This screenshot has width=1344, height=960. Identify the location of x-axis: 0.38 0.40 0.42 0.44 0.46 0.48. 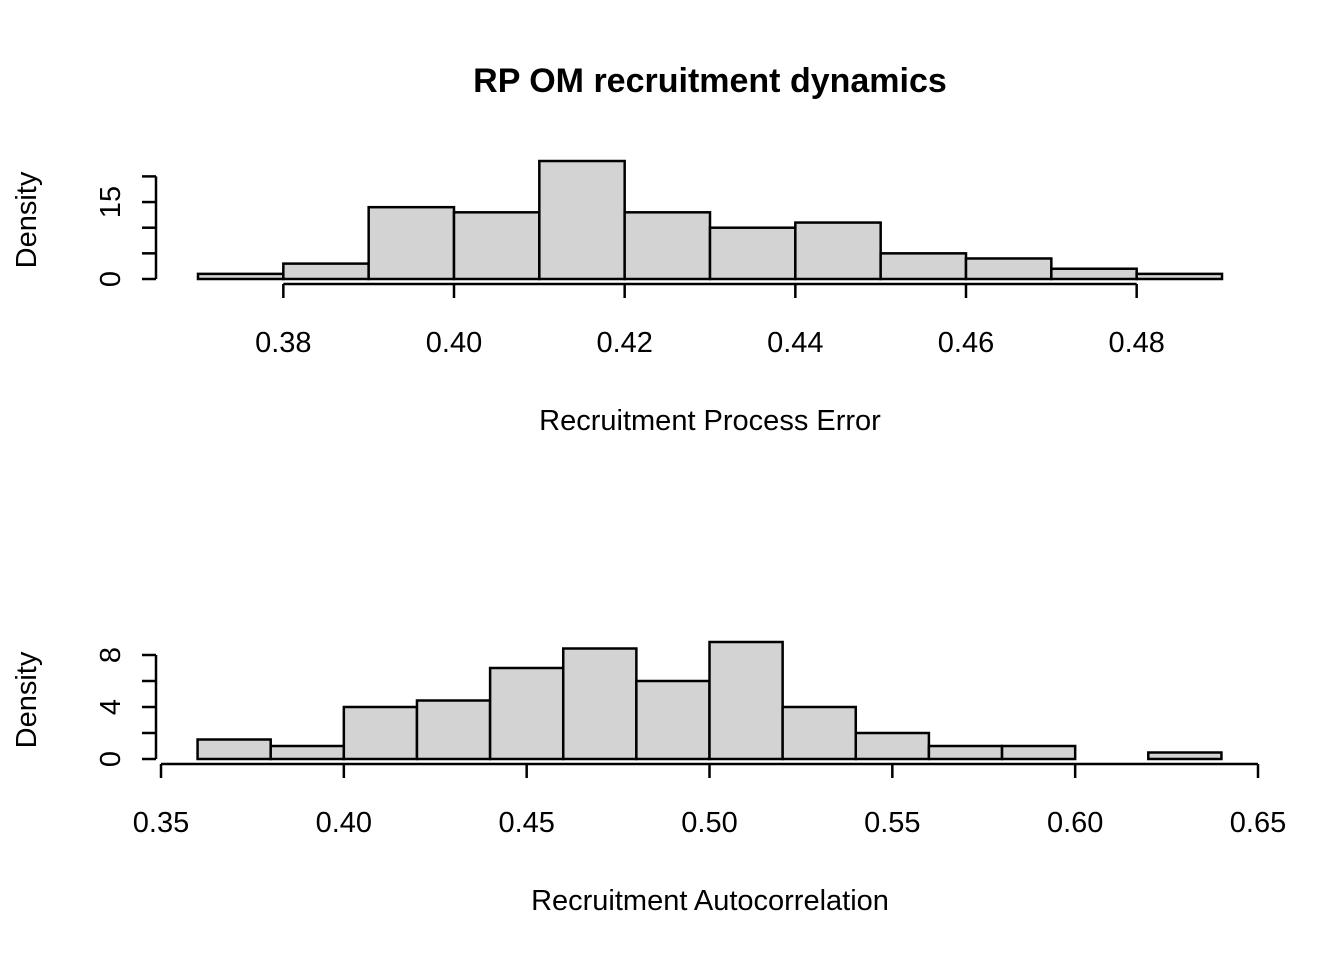
(710, 320).